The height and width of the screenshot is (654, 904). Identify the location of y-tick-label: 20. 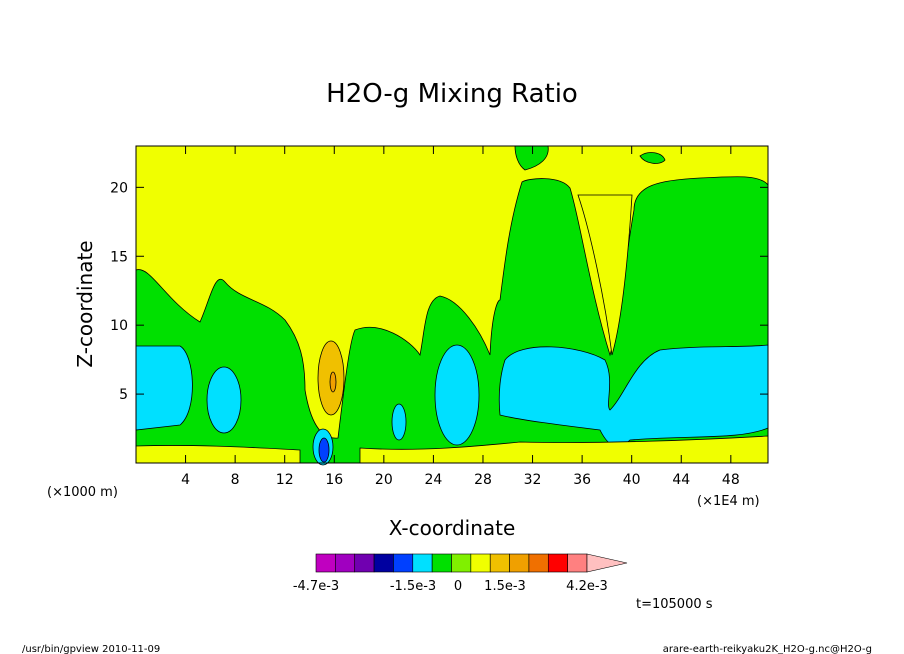
(119, 188).